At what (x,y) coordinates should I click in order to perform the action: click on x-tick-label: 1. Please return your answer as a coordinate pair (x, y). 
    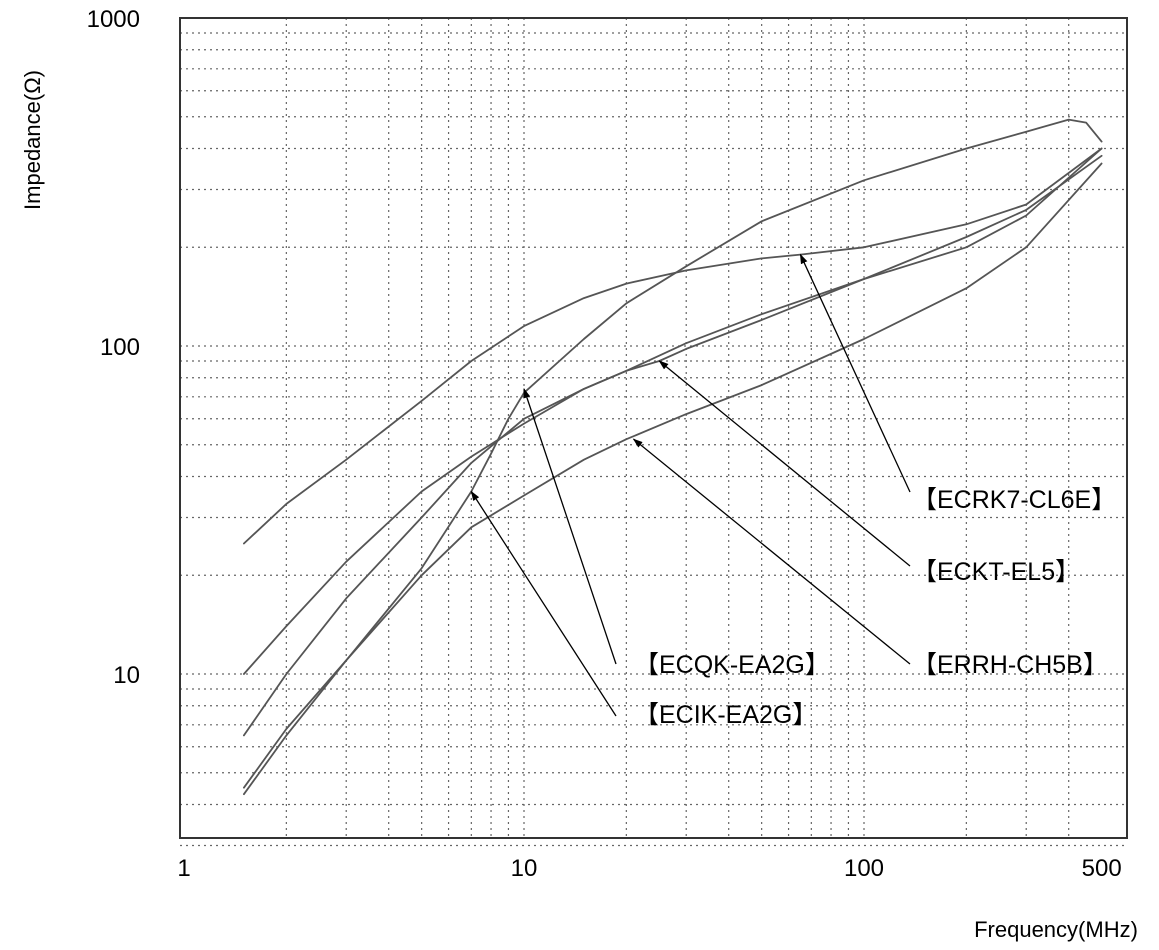
    Looking at the image, I should click on (183, 868).